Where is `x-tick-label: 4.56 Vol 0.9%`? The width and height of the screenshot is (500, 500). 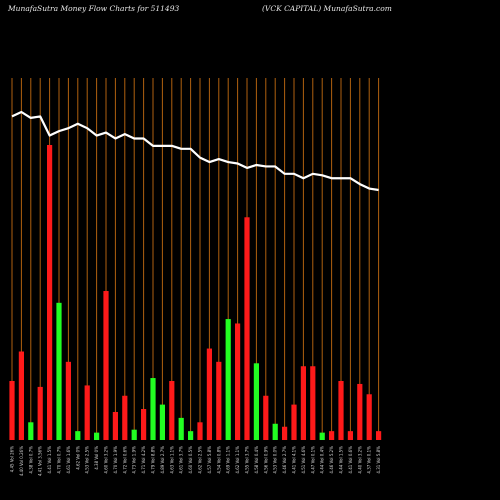 x-tick-label: 4.56 Vol 0.9% is located at coordinates (265, 460).